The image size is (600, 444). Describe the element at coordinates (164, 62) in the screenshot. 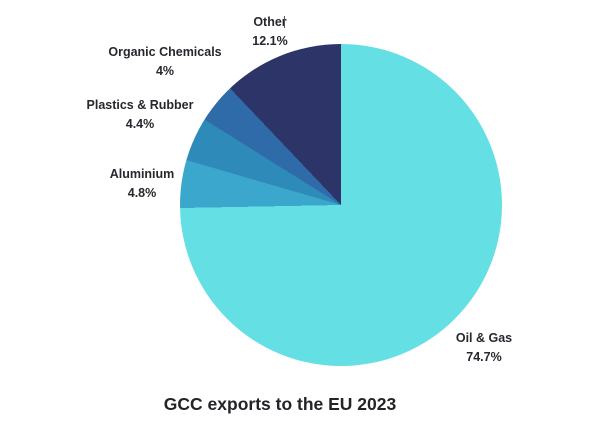

I see `slice-label-organic-chemicals: Organic Chemicals 4%` at that location.